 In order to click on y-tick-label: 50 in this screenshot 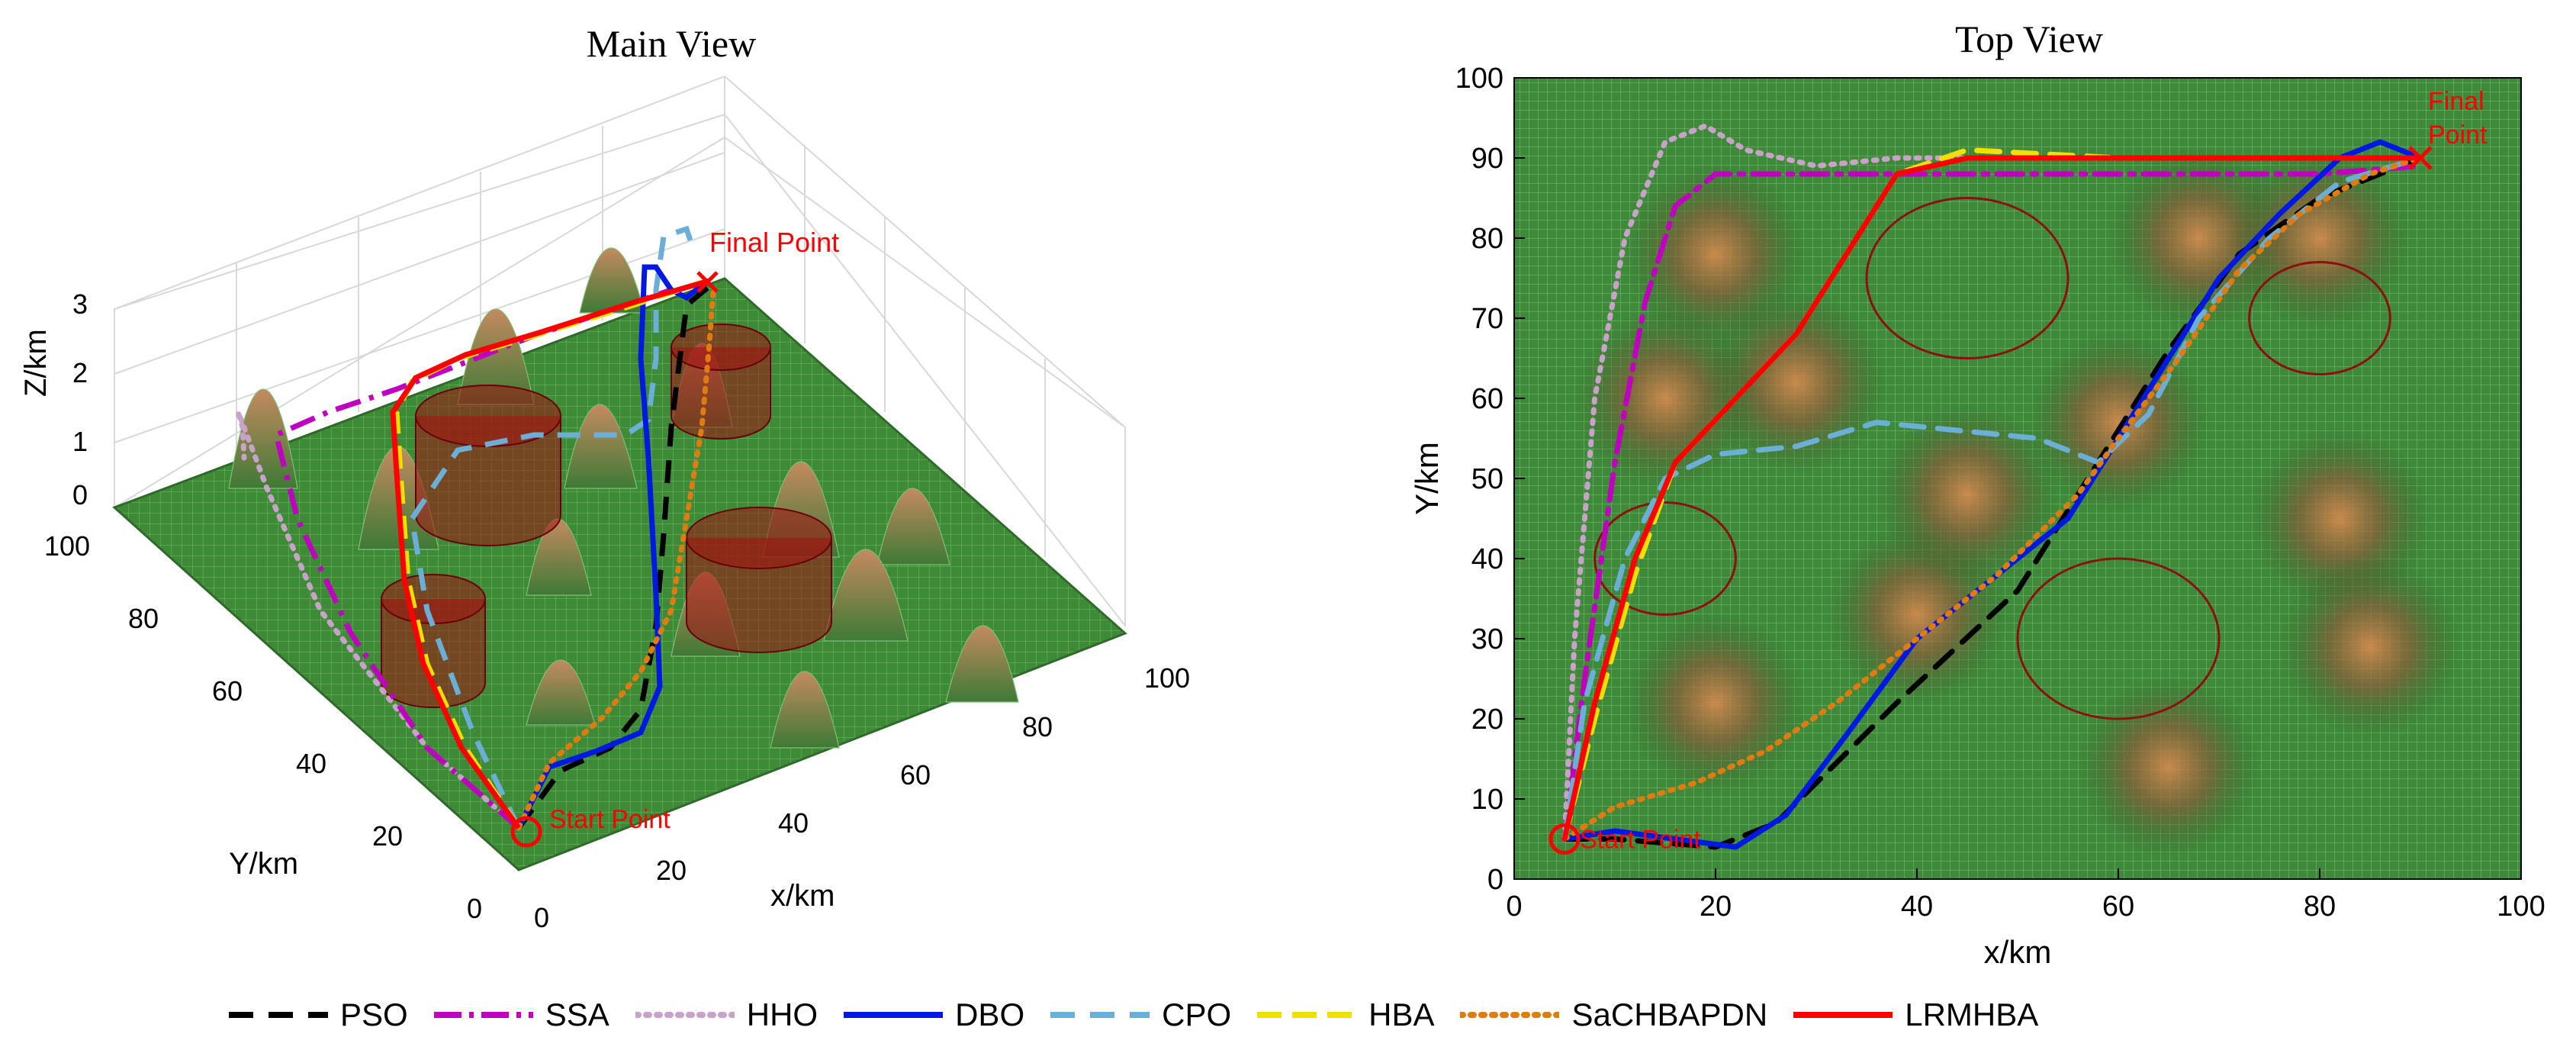, I will do `click(1487, 479)`.